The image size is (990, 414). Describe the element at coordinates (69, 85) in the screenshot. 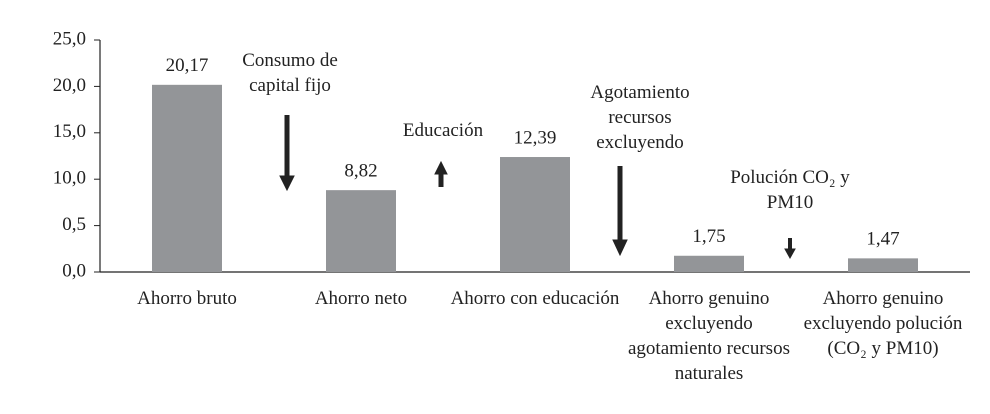

I see `y-tick-label: 20,0` at that location.